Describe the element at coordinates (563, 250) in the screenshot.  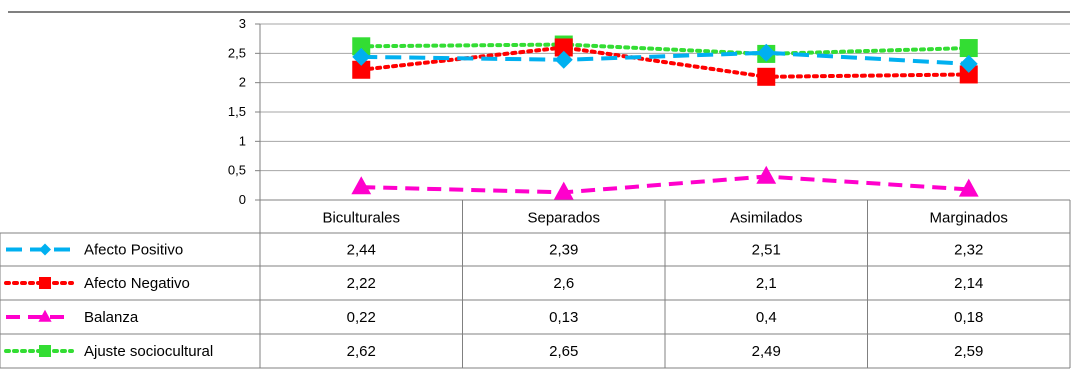
I see `data-label: 2,39` at that location.